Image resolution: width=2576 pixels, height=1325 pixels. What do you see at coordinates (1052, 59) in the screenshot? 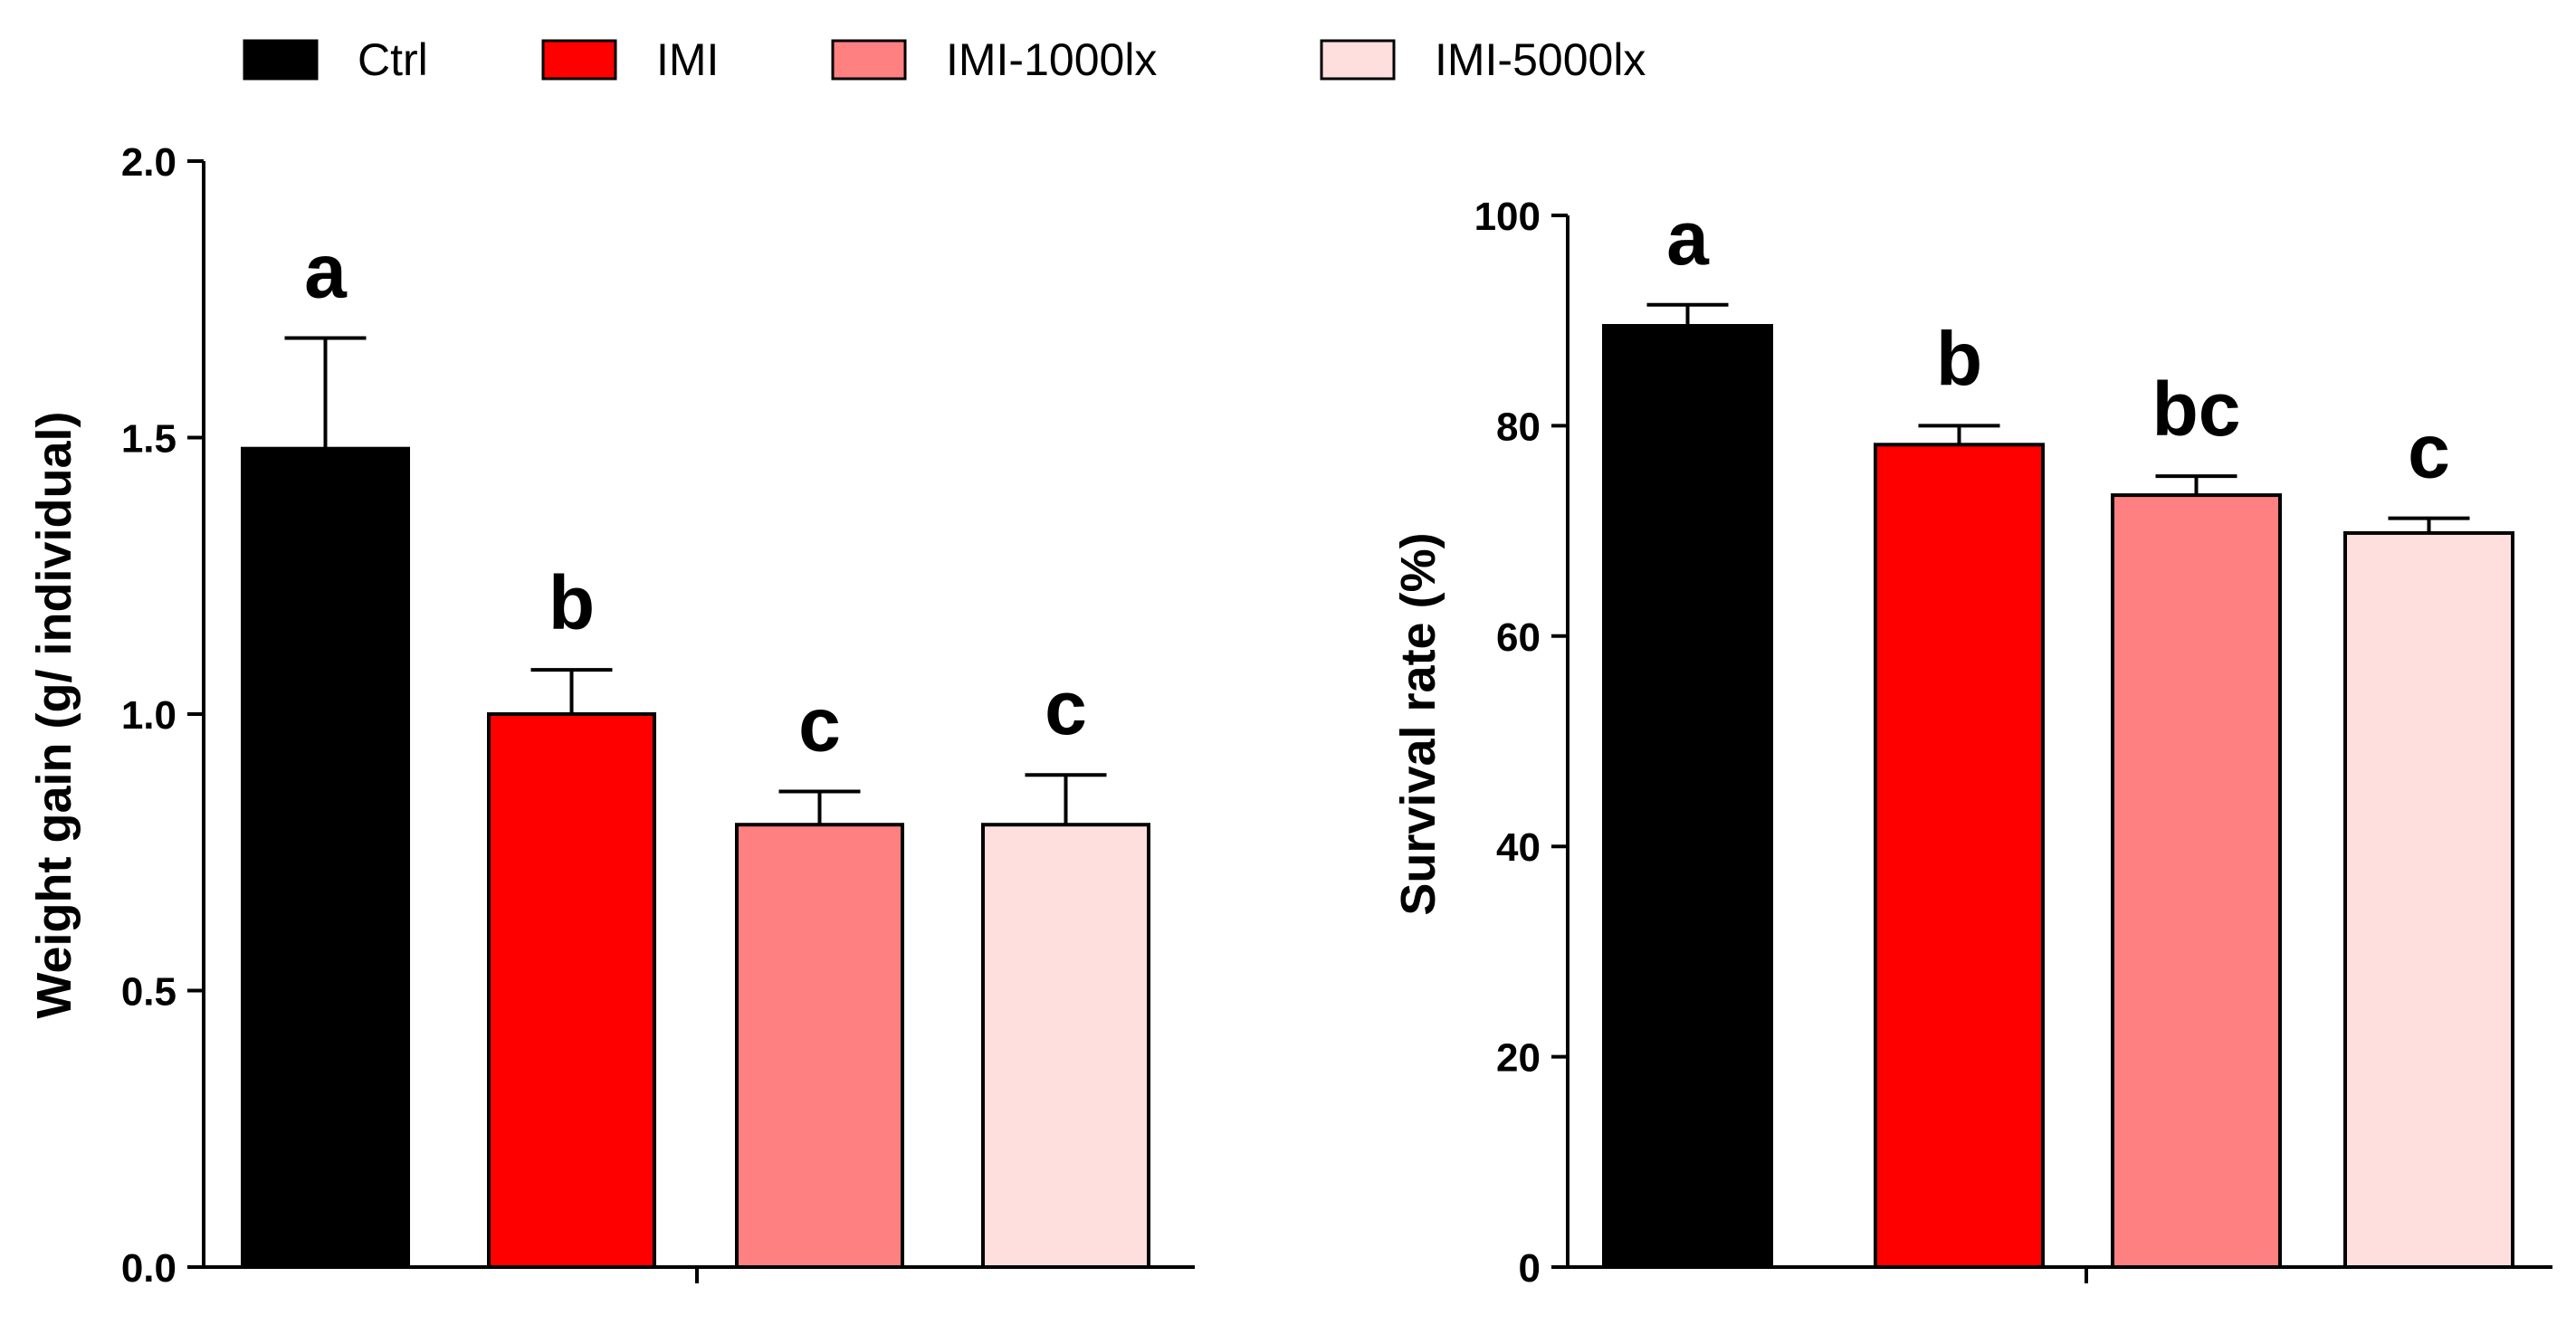
I see `legend-label-2: IMI-1000lx` at bounding box center [1052, 59].